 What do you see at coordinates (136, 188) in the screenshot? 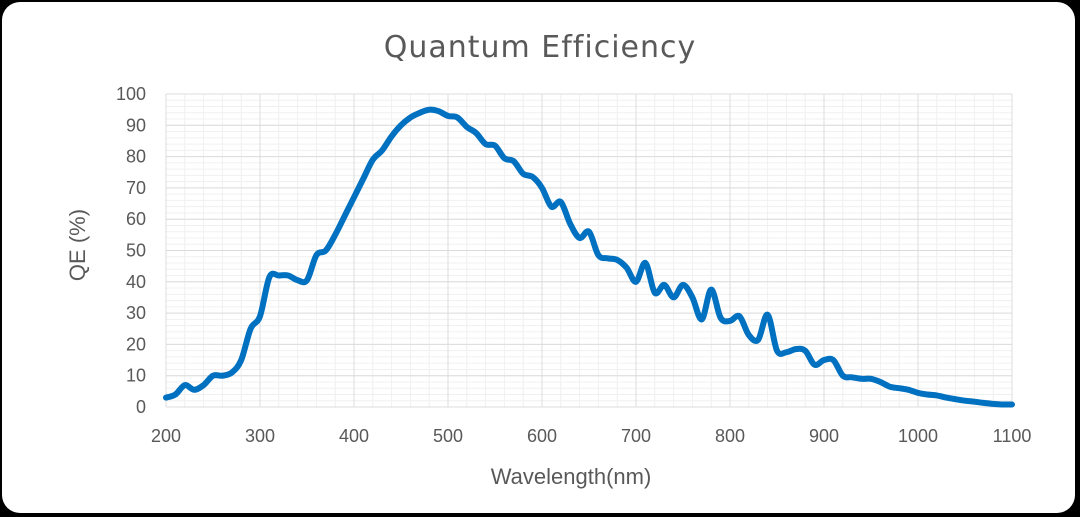
I see `y-tick-label: 70` at bounding box center [136, 188].